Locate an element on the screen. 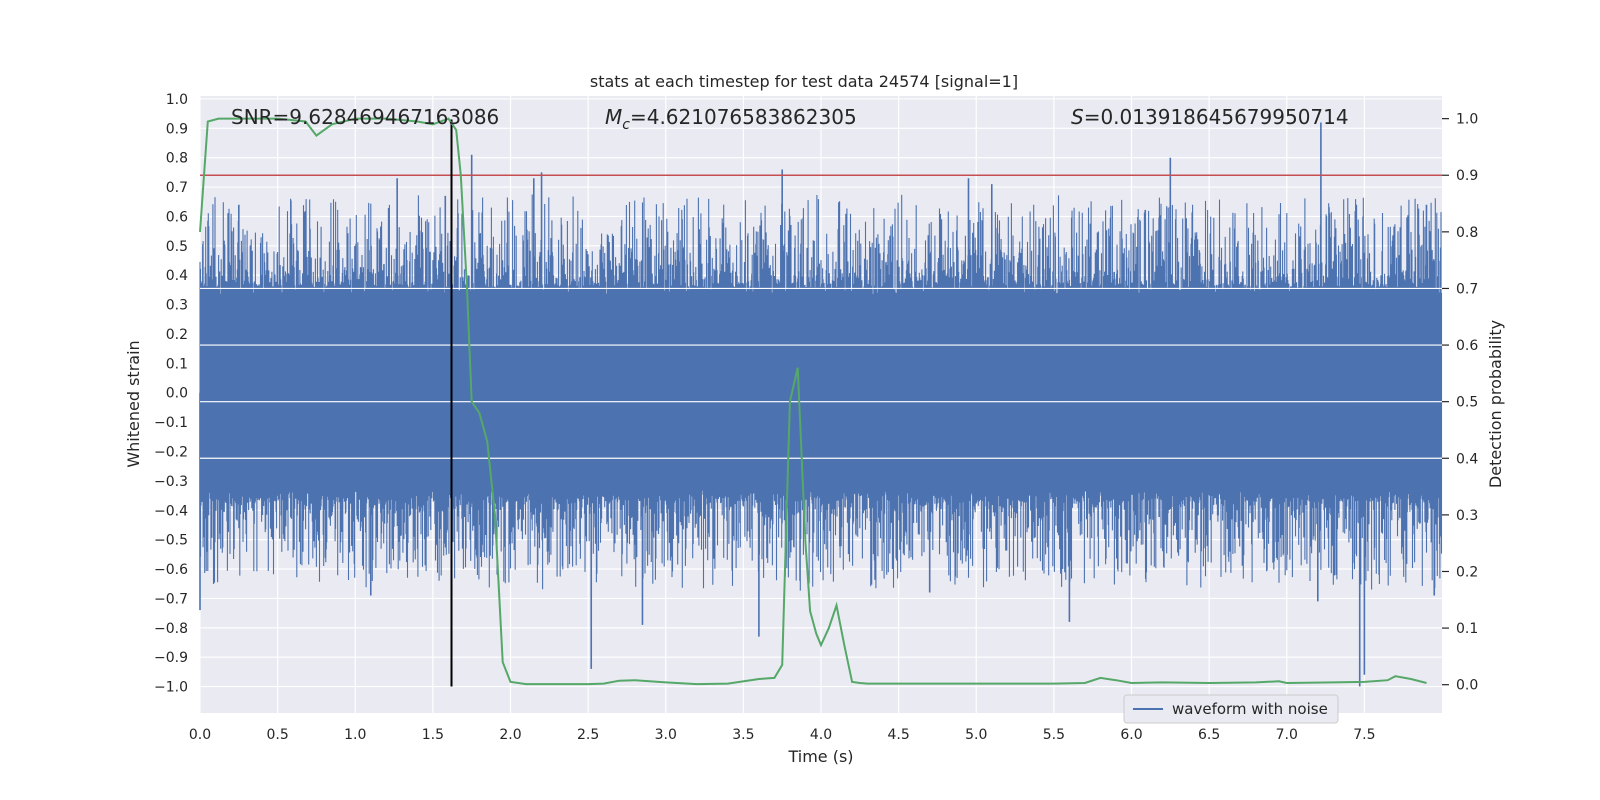 This screenshot has width=1600, height=800. y-right-axis-ticks: 1.0 0.9 0.8 0.7 0.6 0.5 0.4 0.3 0.2 0.1 0.0 is located at coordinates (1460, 403).